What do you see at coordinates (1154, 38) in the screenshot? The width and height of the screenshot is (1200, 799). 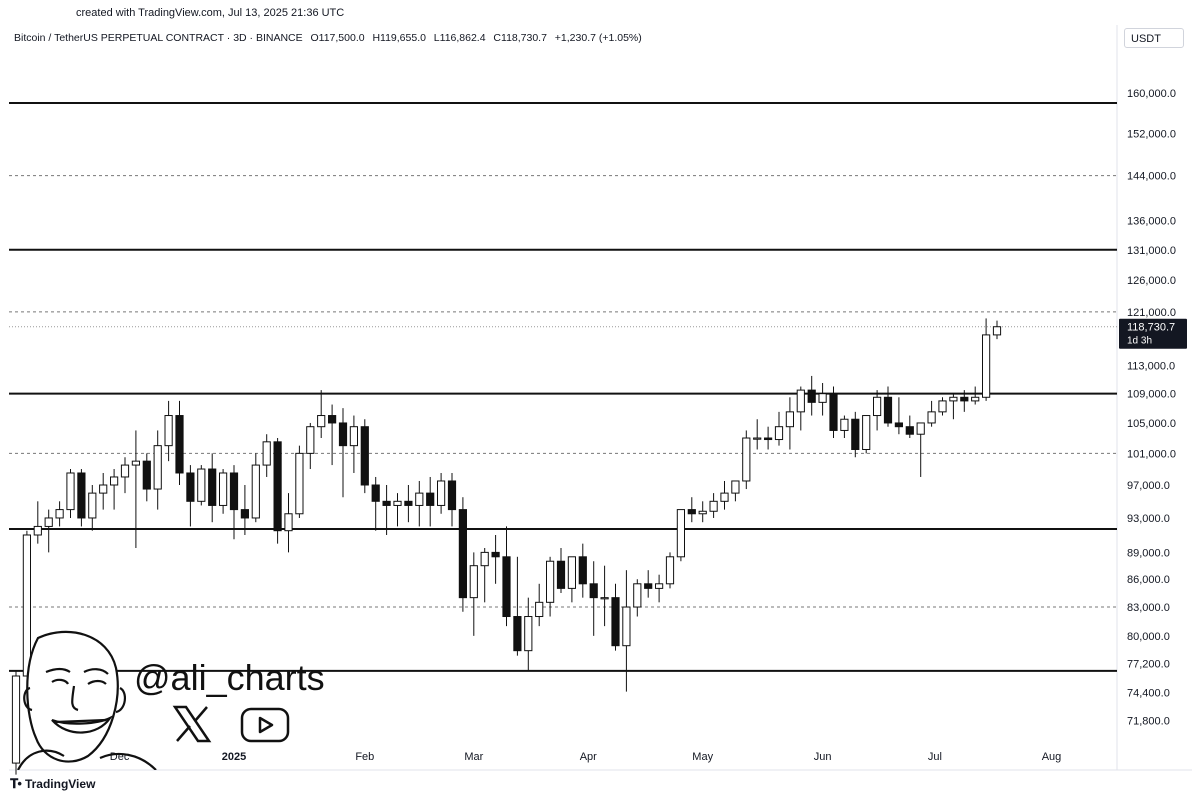 I see `currency-selector: USDT` at bounding box center [1154, 38].